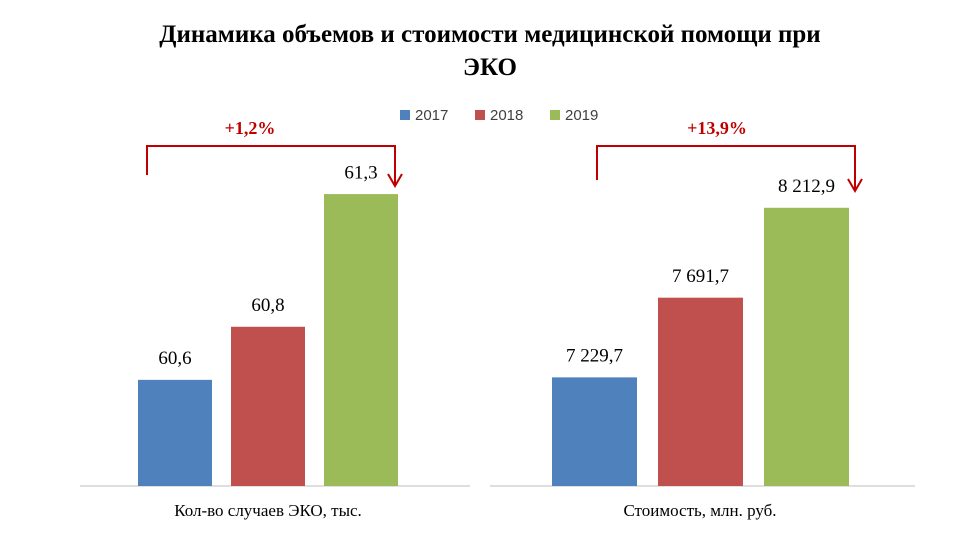 The height and width of the screenshot is (539, 980). I want to click on value-label: 60,8, so click(267, 305).